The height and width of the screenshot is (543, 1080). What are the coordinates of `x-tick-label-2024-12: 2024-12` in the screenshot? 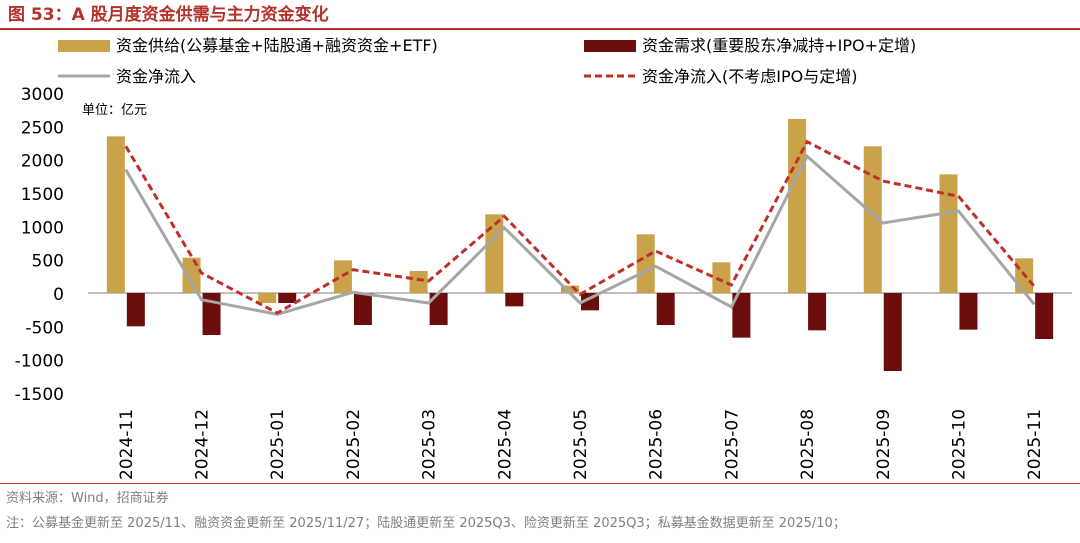 It's located at (203, 444).